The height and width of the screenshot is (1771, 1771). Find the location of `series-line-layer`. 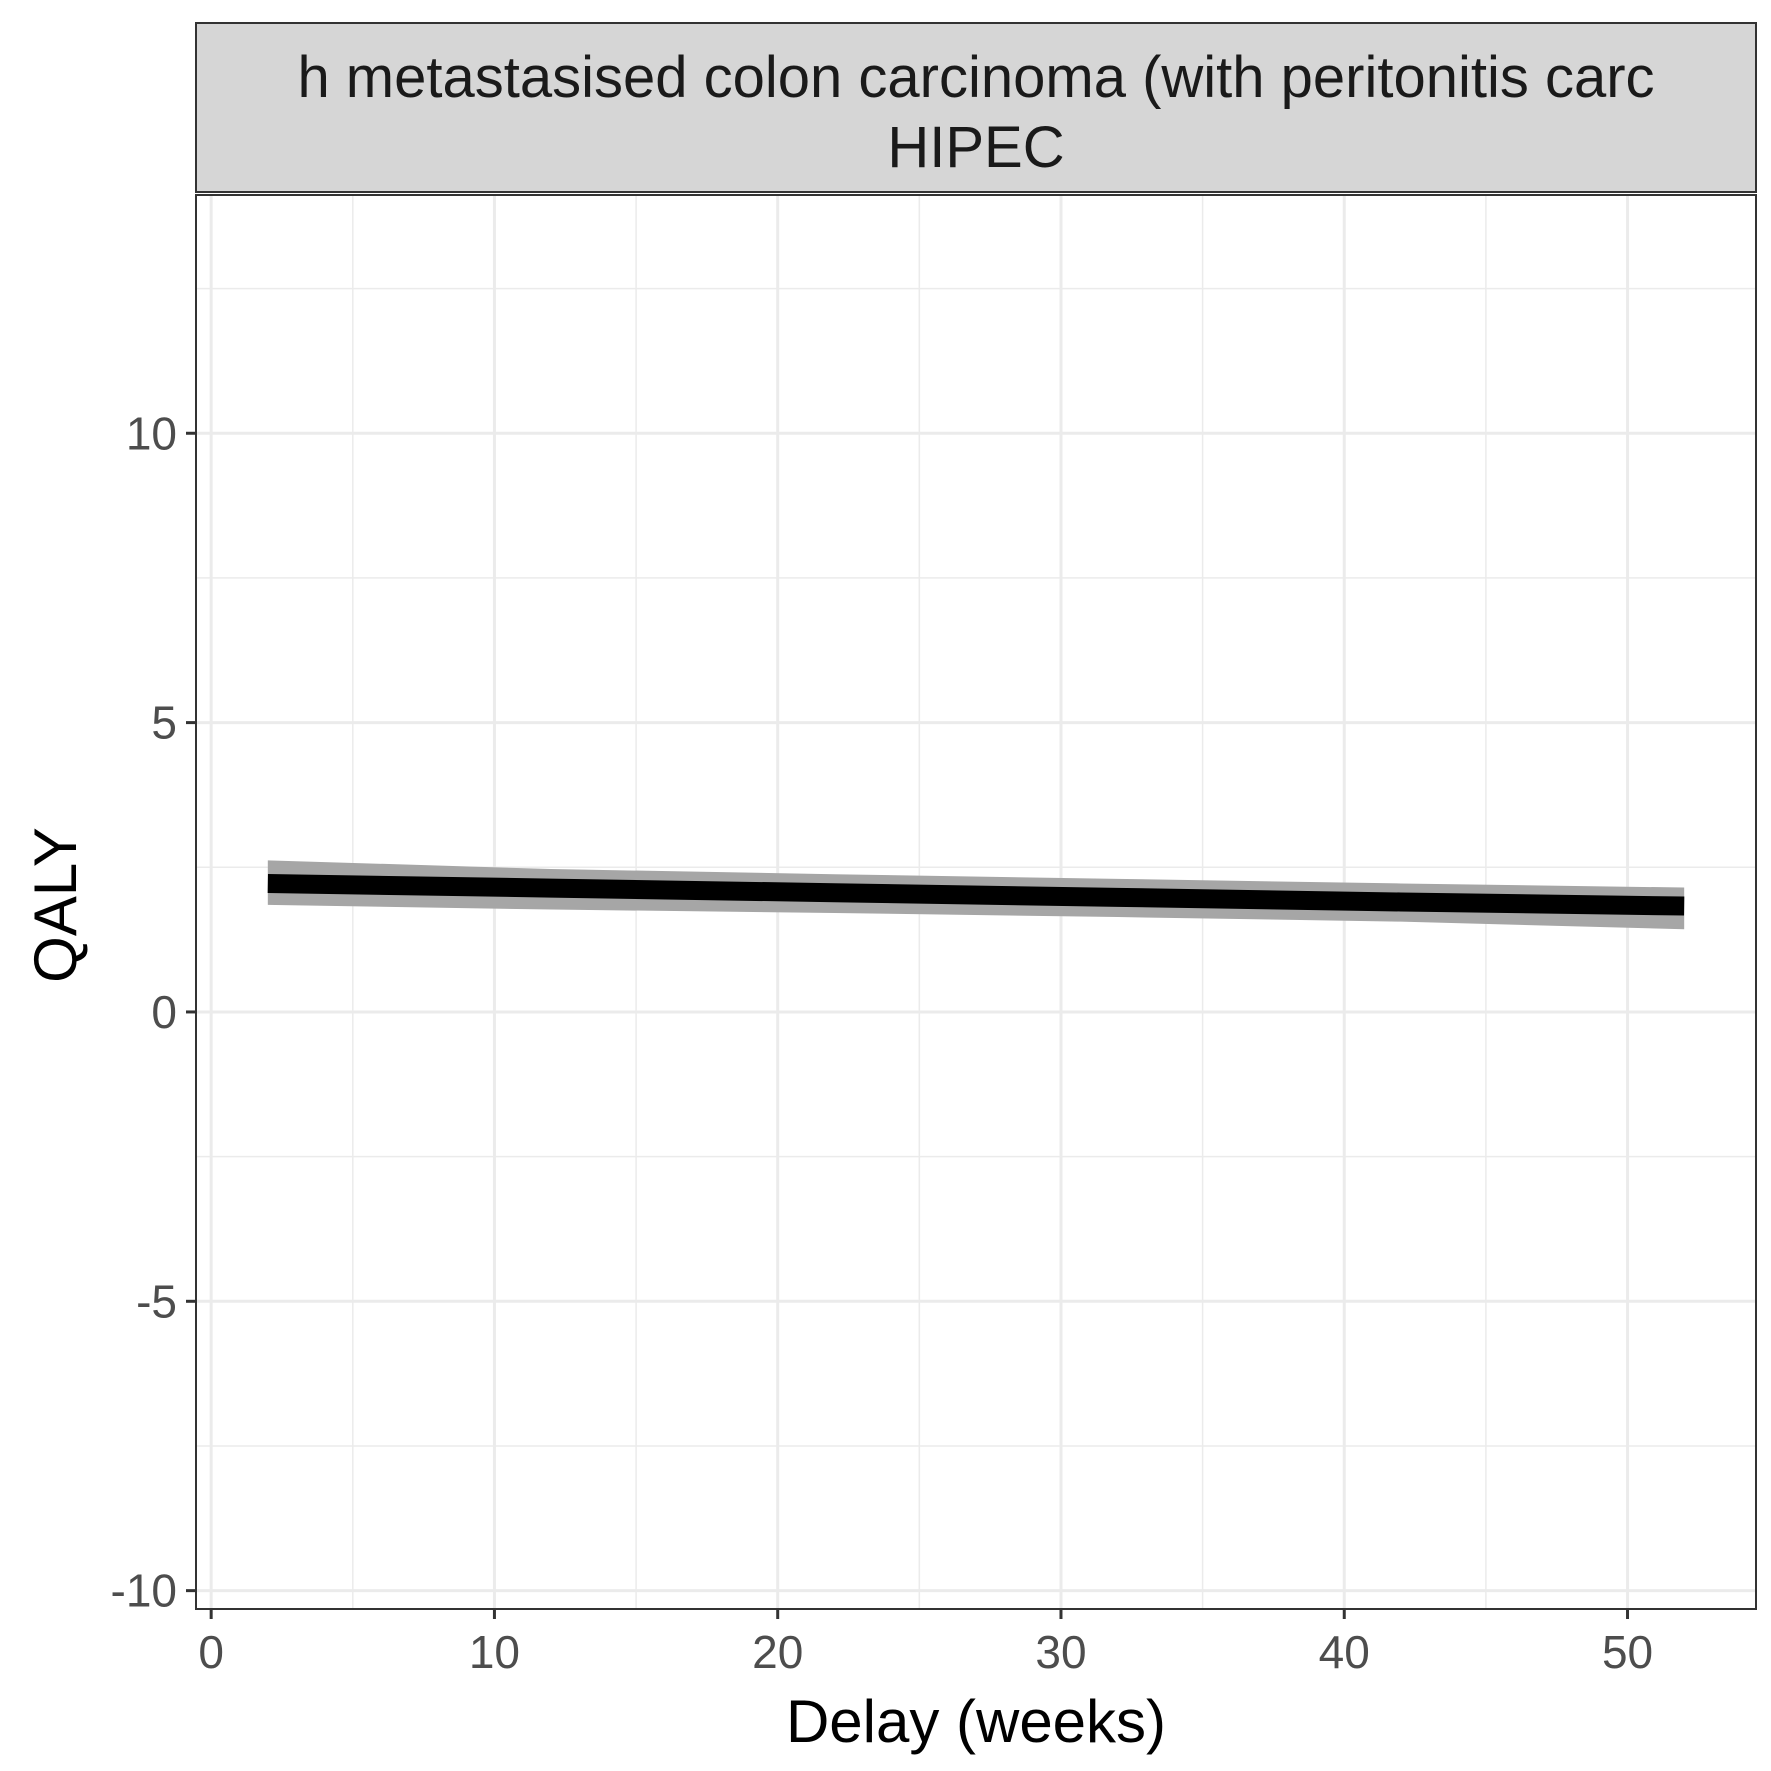

series-line-layer is located at coordinates (976, 894).